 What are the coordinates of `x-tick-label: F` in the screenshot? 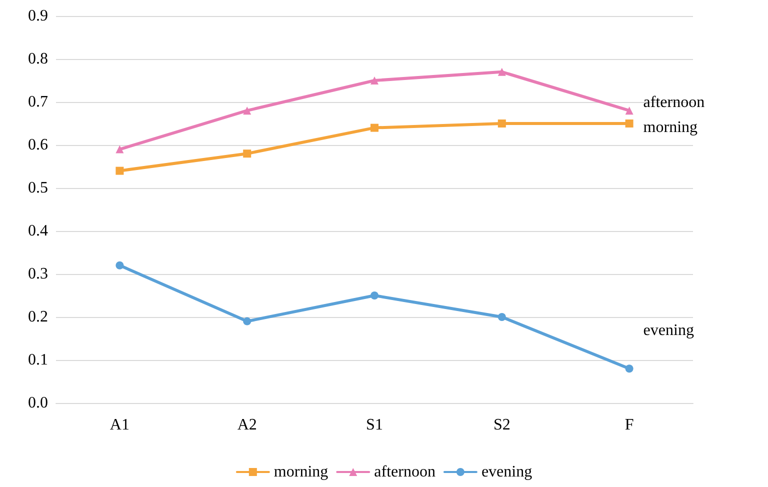 It's located at (629, 425).